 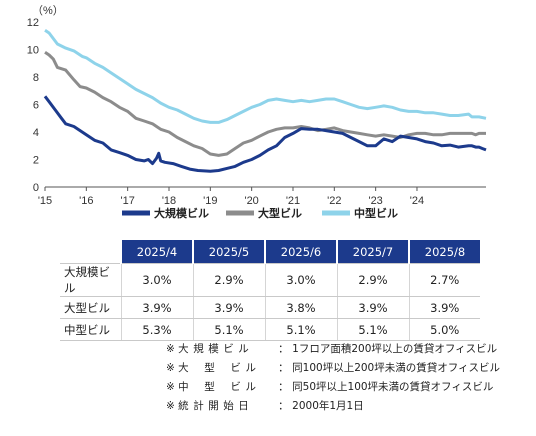 What do you see at coordinates (444, 252) in the screenshot?
I see `table-column-header: 2025/8` at bounding box center [444, 252].